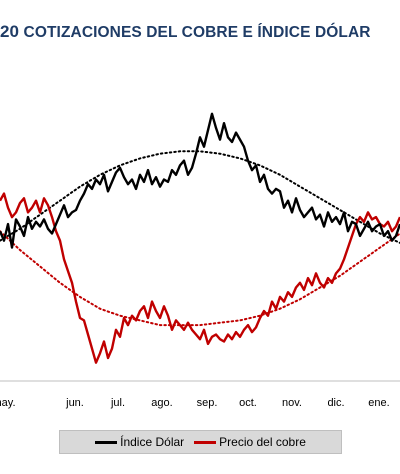 The image size is (400, 474). I want to click on legend: Índice Dólar Precio del cobre, so click(200, 442).